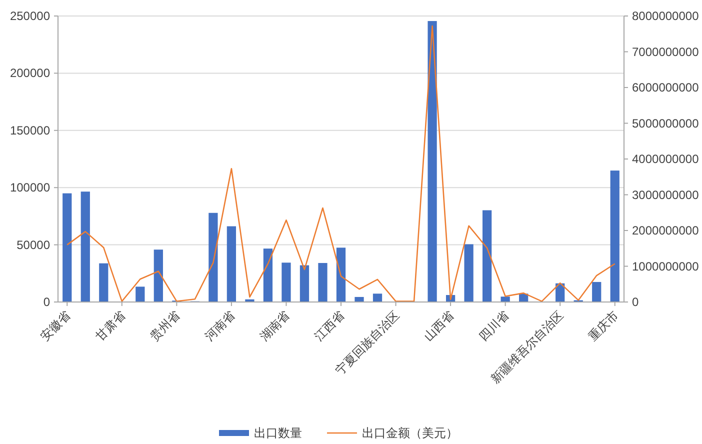 This screenshot has height=444, width=702. Describe the element at coordinates (603, 326) in the screenshot. I see `x-tick-label: 重庆市` at that location.